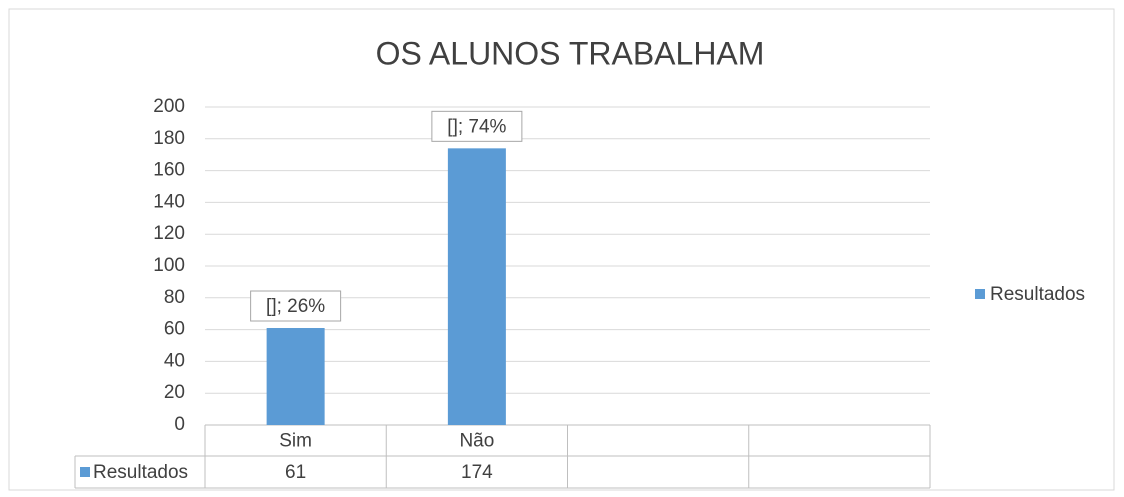 Image resolution: width=1124 pixels, height=497 pixels. What do you see at coordinates (295, 441) in the screenshot?
I see `x-tick-label: Sim` at bounding box center [295, 441].